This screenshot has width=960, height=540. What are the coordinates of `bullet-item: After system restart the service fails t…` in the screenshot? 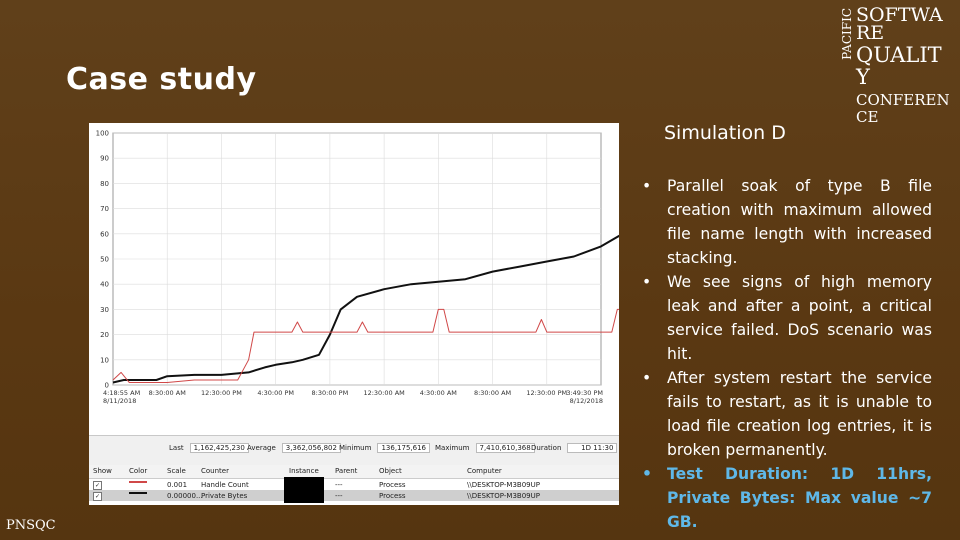 It's located at (786, 414).